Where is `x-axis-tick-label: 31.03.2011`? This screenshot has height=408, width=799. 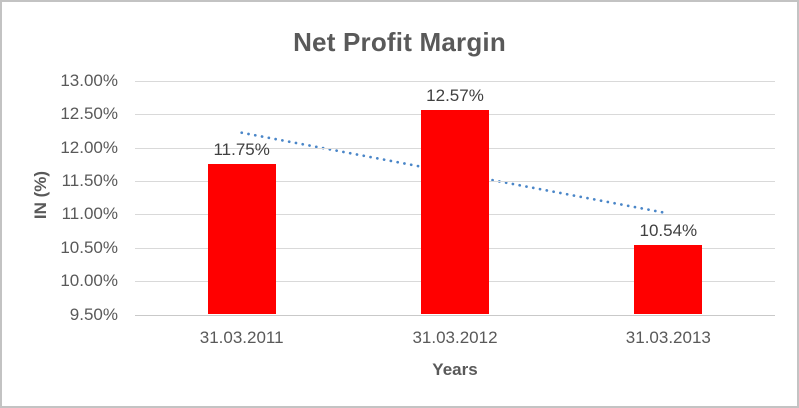
x-axis-tick-label: 31.03.2011 is located at coordinates (241, 337).